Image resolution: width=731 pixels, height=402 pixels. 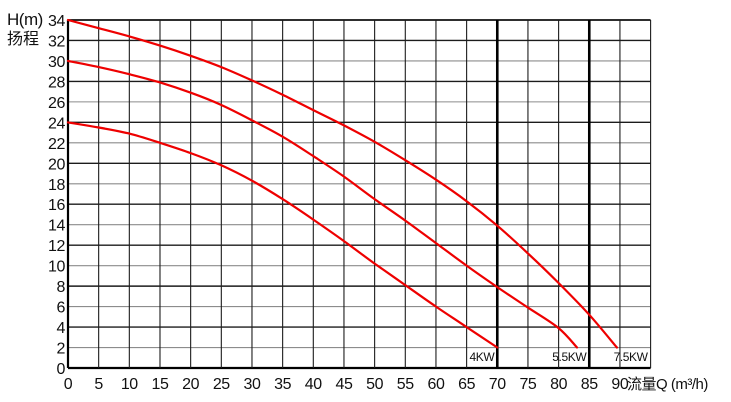 What do you see at coordinates (23, 39) in the screenshot?
I see `y-axis-title-chinese: 扬程` at bounding box center [23, 39].